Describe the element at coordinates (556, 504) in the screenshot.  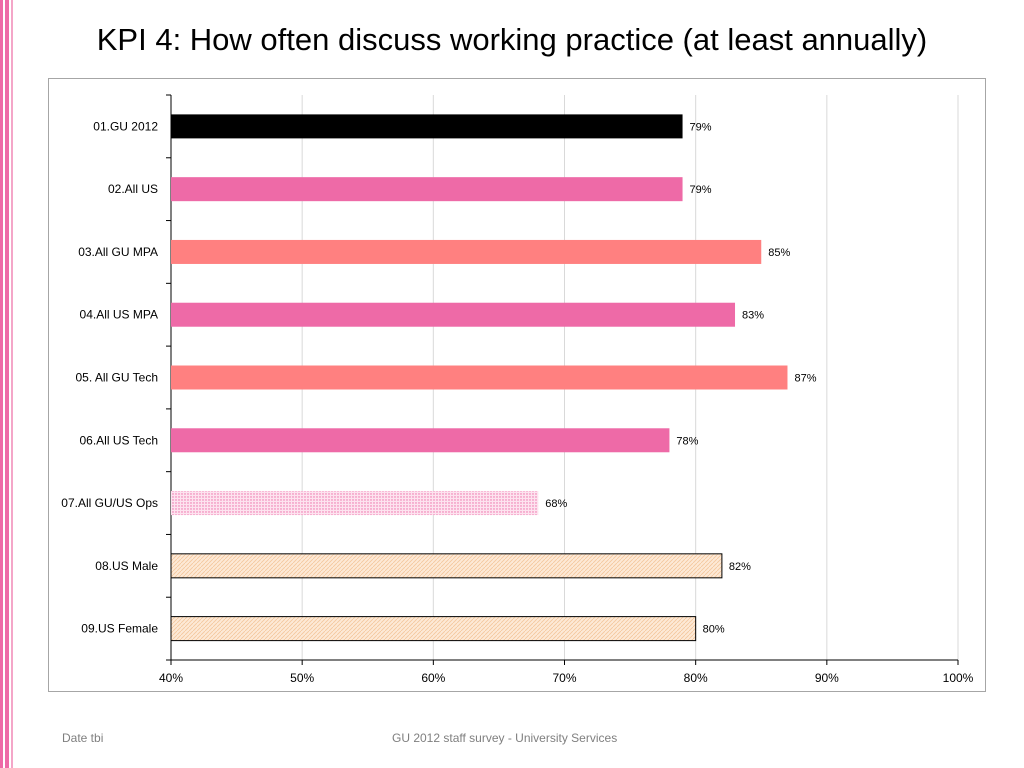
I see `data-label: 68%` at that location.